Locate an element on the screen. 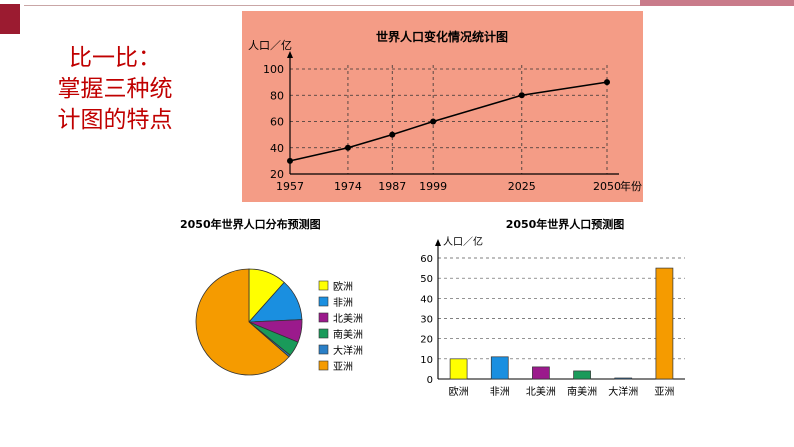 The height and width of the screenshot is (447, 794). line-ytick-label: 60 is located at coordinates (277, 122).